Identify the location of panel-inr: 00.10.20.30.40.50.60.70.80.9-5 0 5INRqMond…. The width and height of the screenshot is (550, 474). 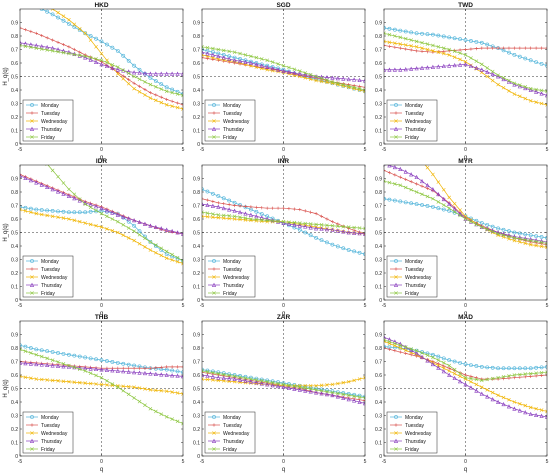
(280, 237).